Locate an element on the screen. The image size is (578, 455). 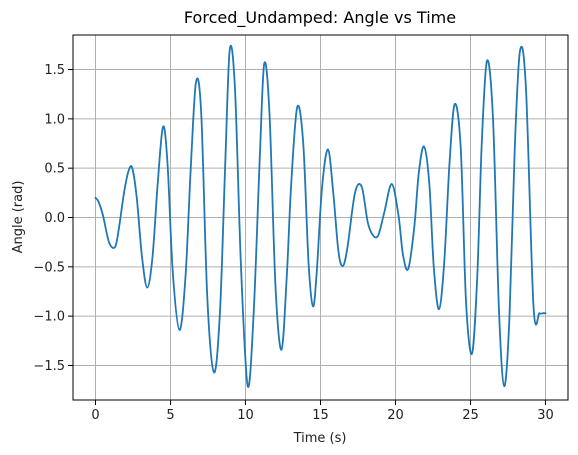
x-tick-label: 15 is located at coordinates (320, 415).